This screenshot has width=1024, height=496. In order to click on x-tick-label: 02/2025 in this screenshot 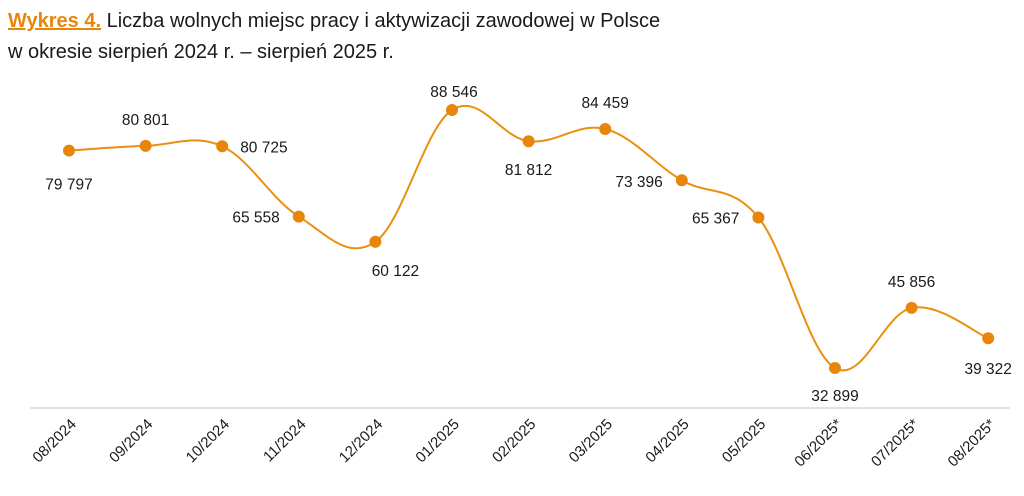, I will do `click(514, 441)`.